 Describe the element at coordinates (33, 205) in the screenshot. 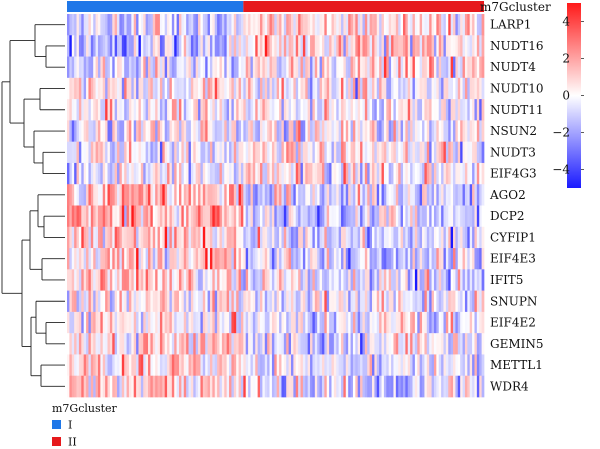

I see `row-dendrogram` at that location.